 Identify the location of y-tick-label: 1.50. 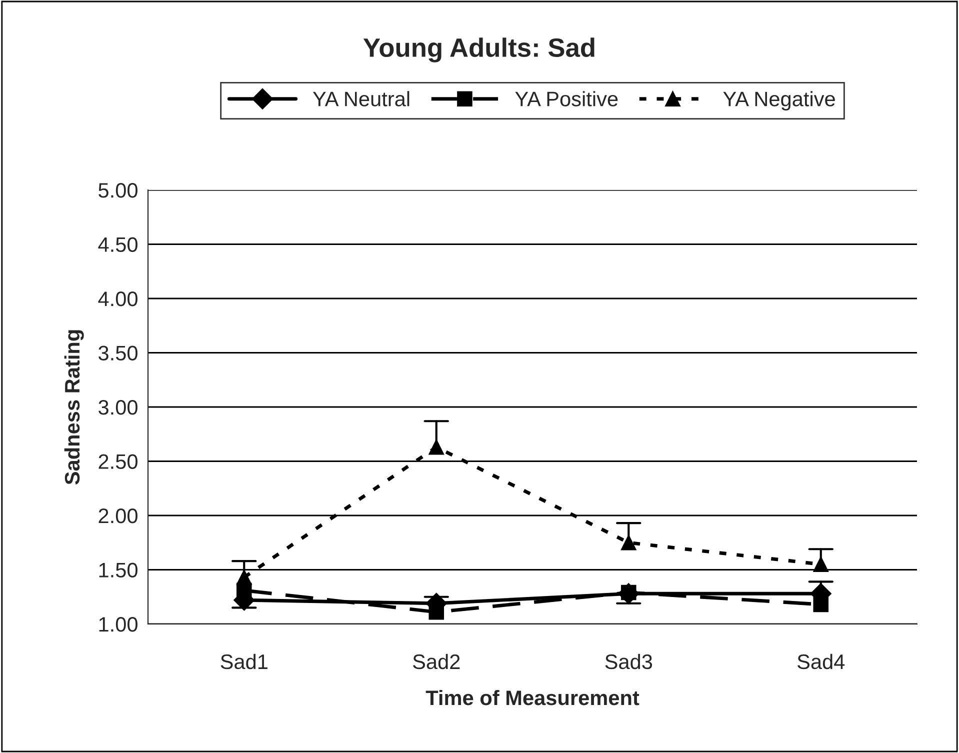
(118, 570).